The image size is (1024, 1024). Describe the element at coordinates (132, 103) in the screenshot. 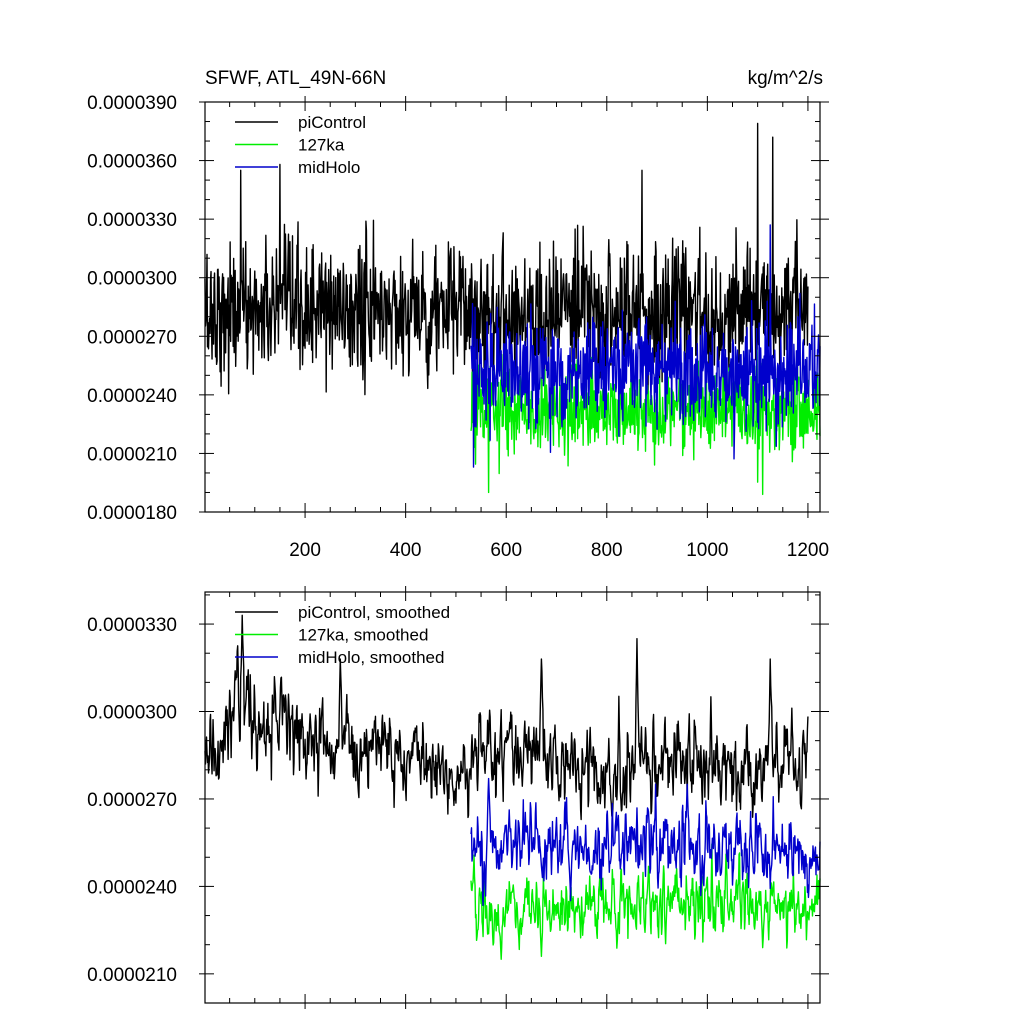

I see `y-tick-label: 0.0000390` at that location.